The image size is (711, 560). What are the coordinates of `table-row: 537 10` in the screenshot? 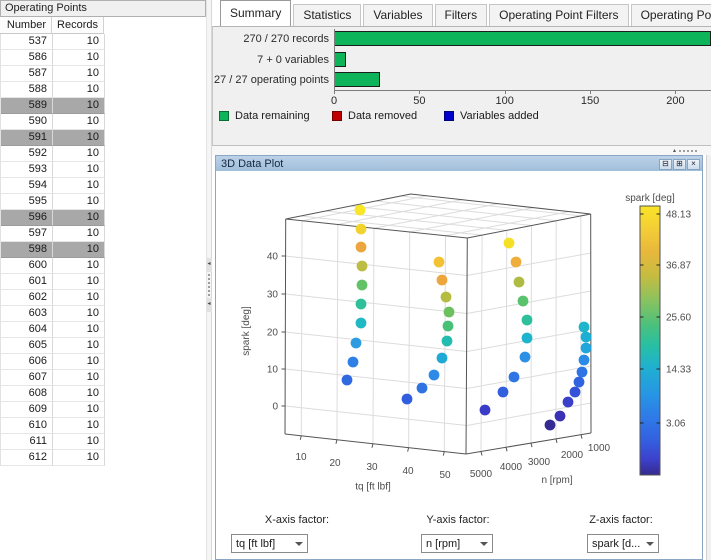 It's located at (53, 42).